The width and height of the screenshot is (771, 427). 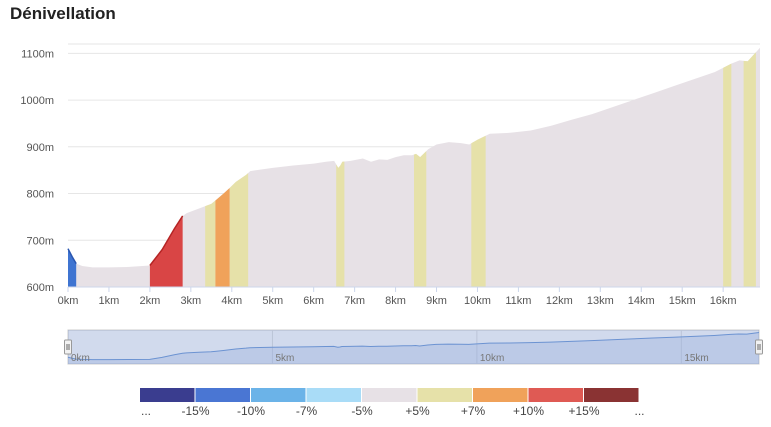 What do you see at coordinates (231, 301) in the screenshot?
I see `x-tick-label: 4km` at bounding box center [231, 301].